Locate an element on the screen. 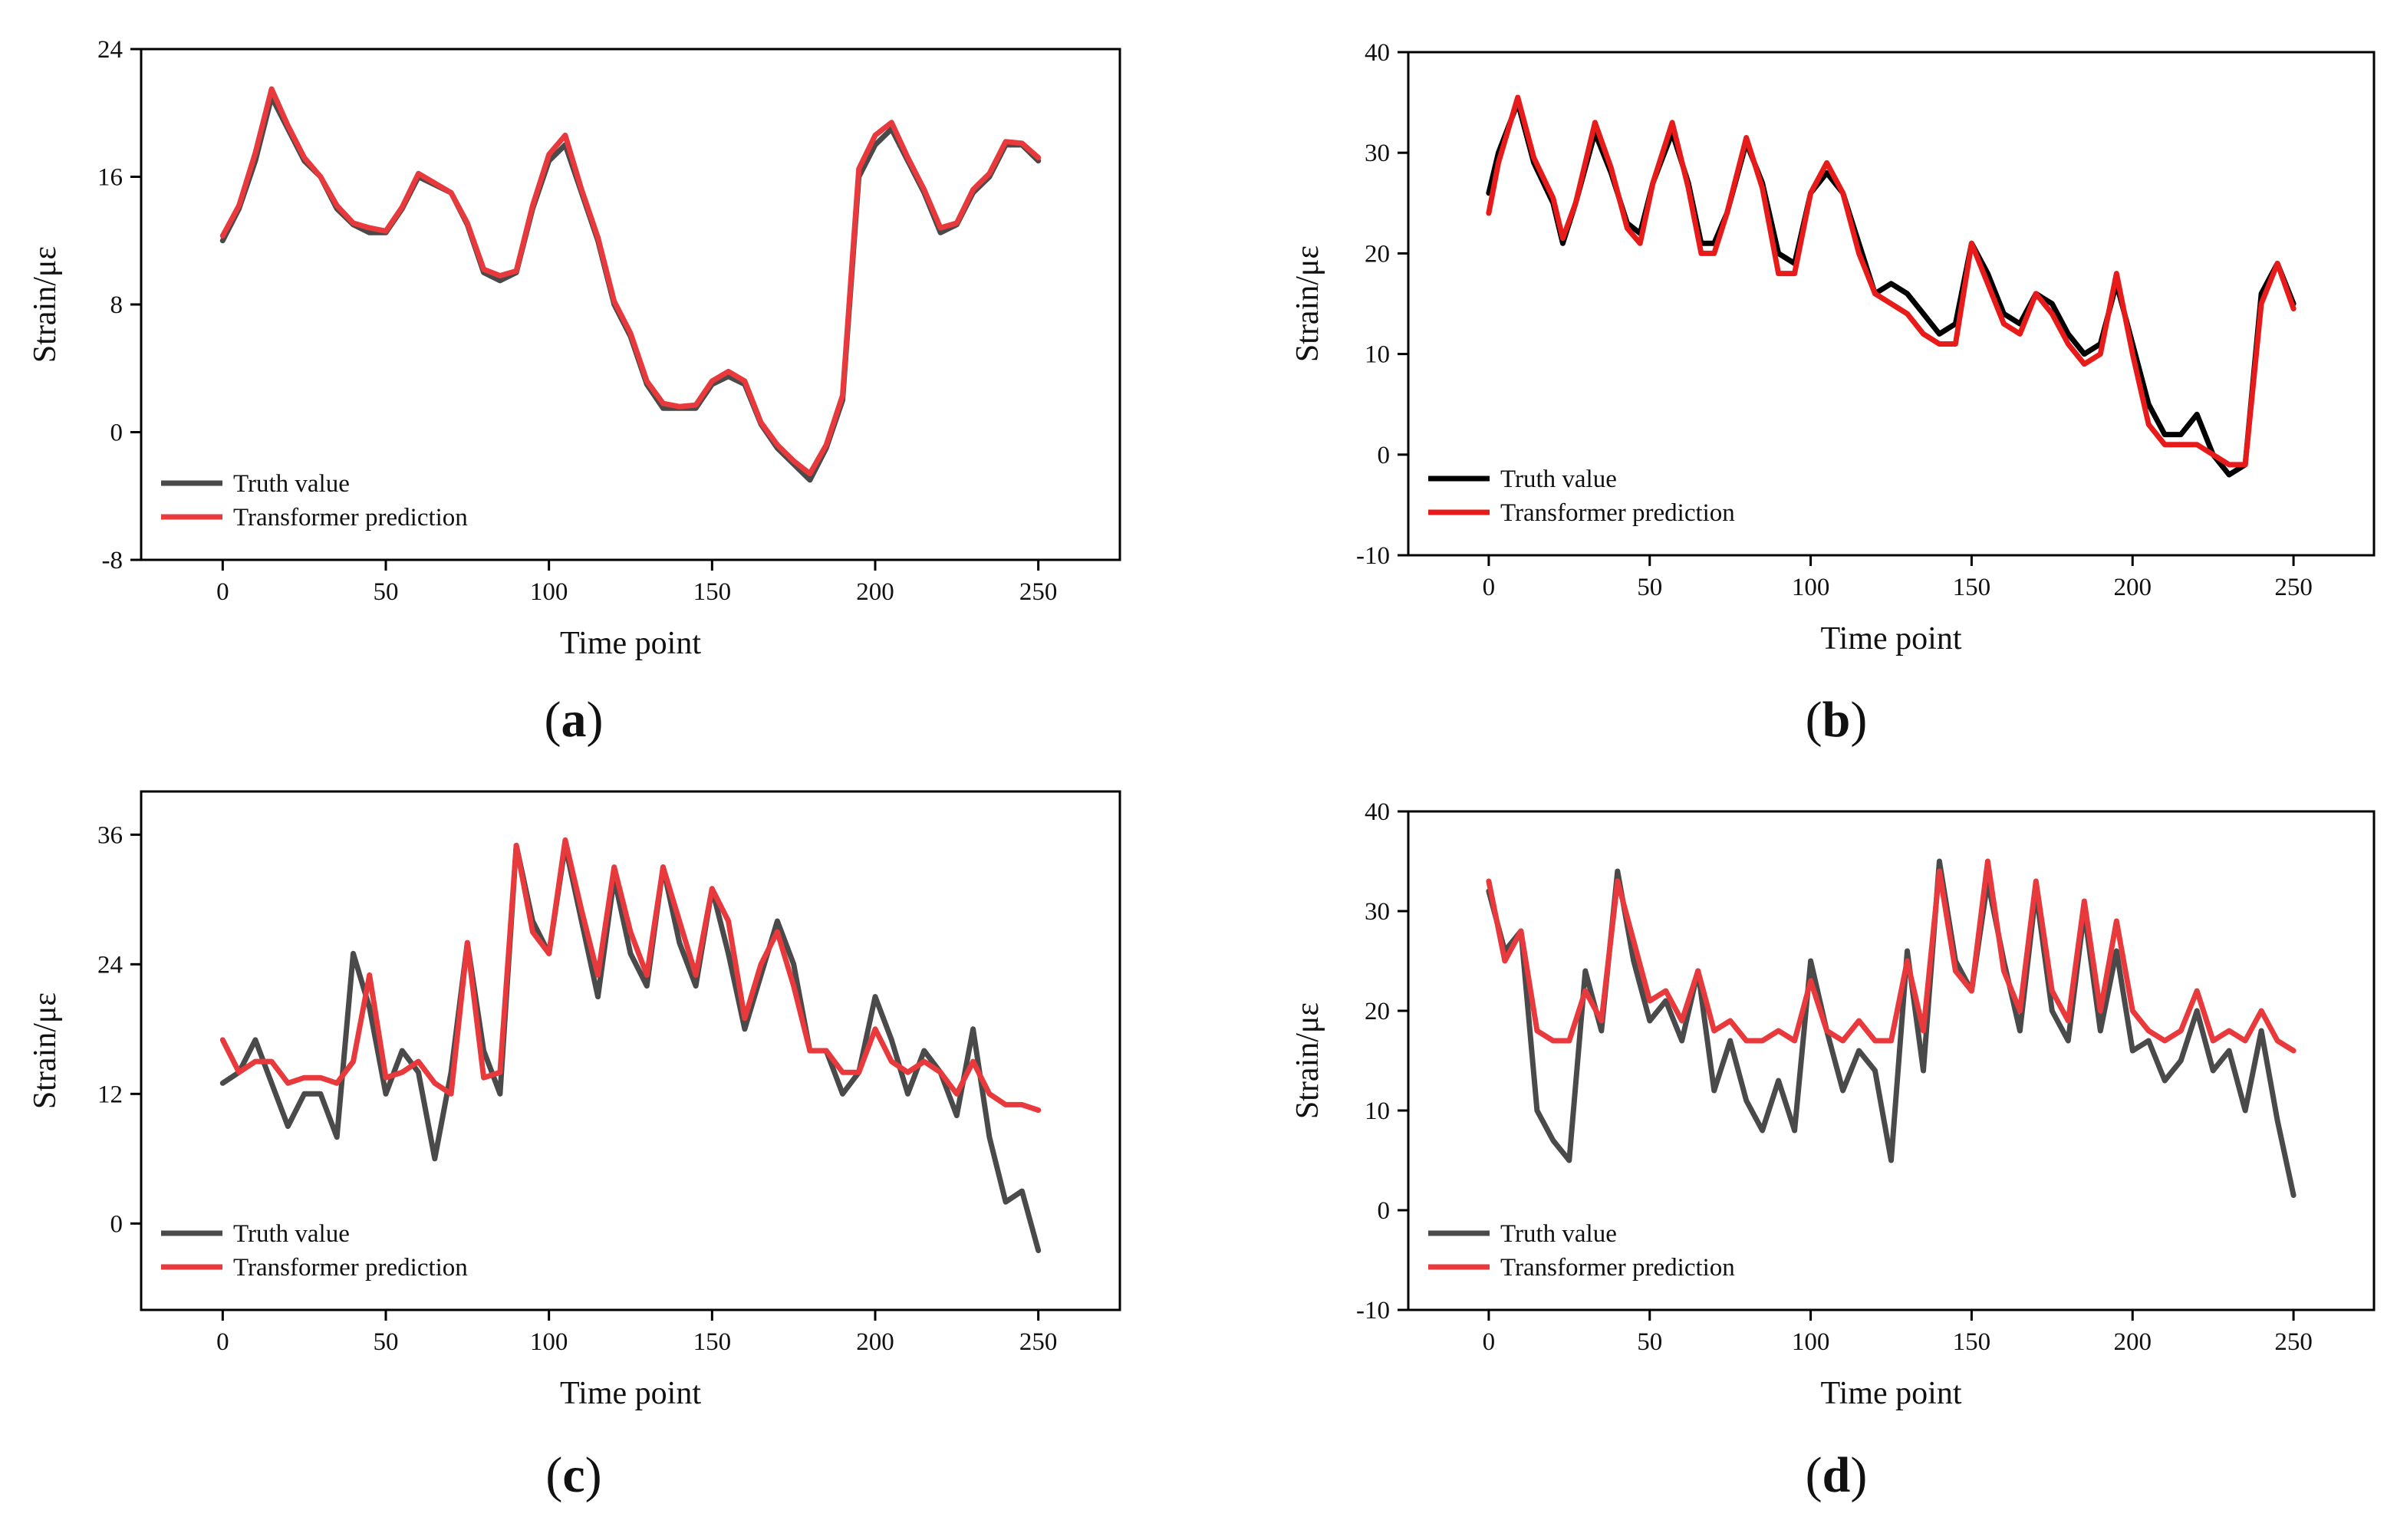 This screenshot has height=1540, width=2397. panel-label: (b) is located at coordinates (1837, 720).